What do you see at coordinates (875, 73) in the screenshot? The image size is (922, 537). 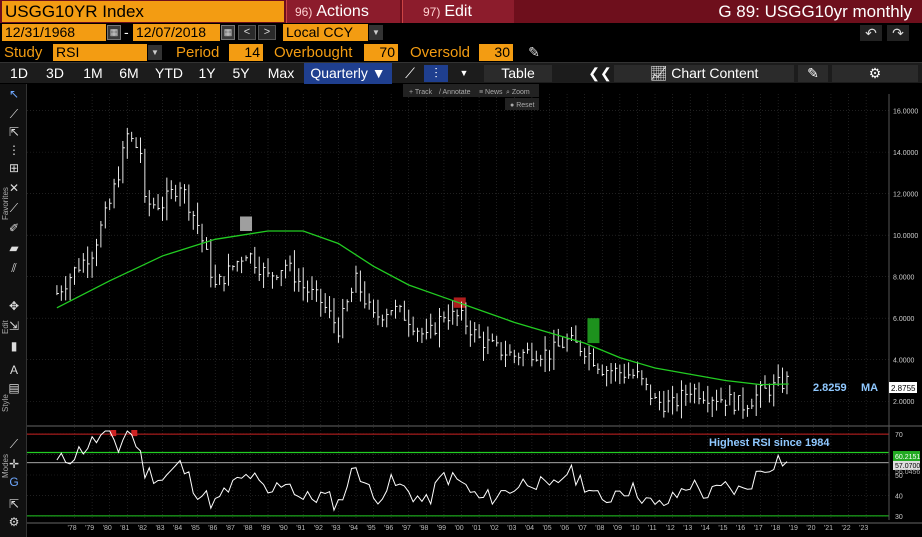 I see `gear-icon: ⚙` at bounding box center [875, 73].